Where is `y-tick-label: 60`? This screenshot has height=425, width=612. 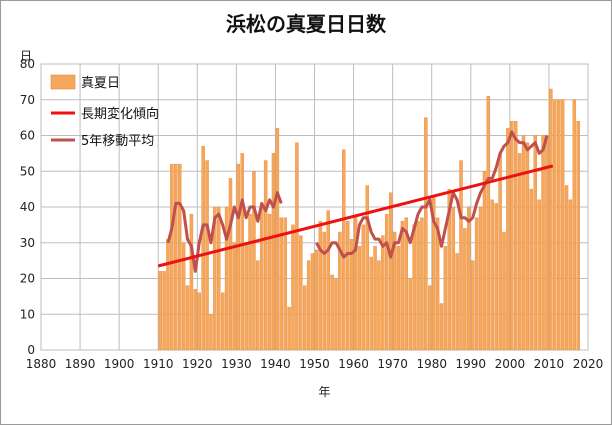
y-tick-label: 60 is located at coordinates (27, 136).